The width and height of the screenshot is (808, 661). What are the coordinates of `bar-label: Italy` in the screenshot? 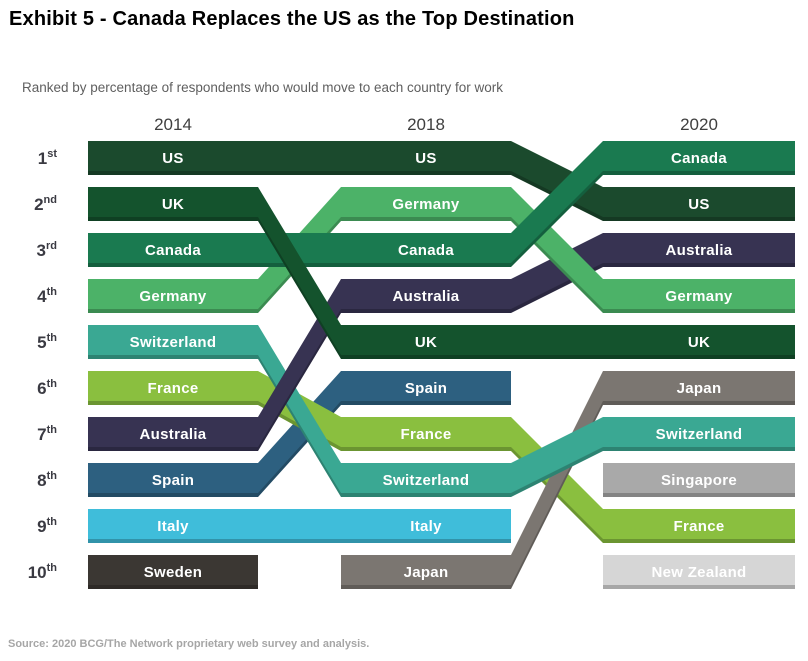 It's located at (426, 526).